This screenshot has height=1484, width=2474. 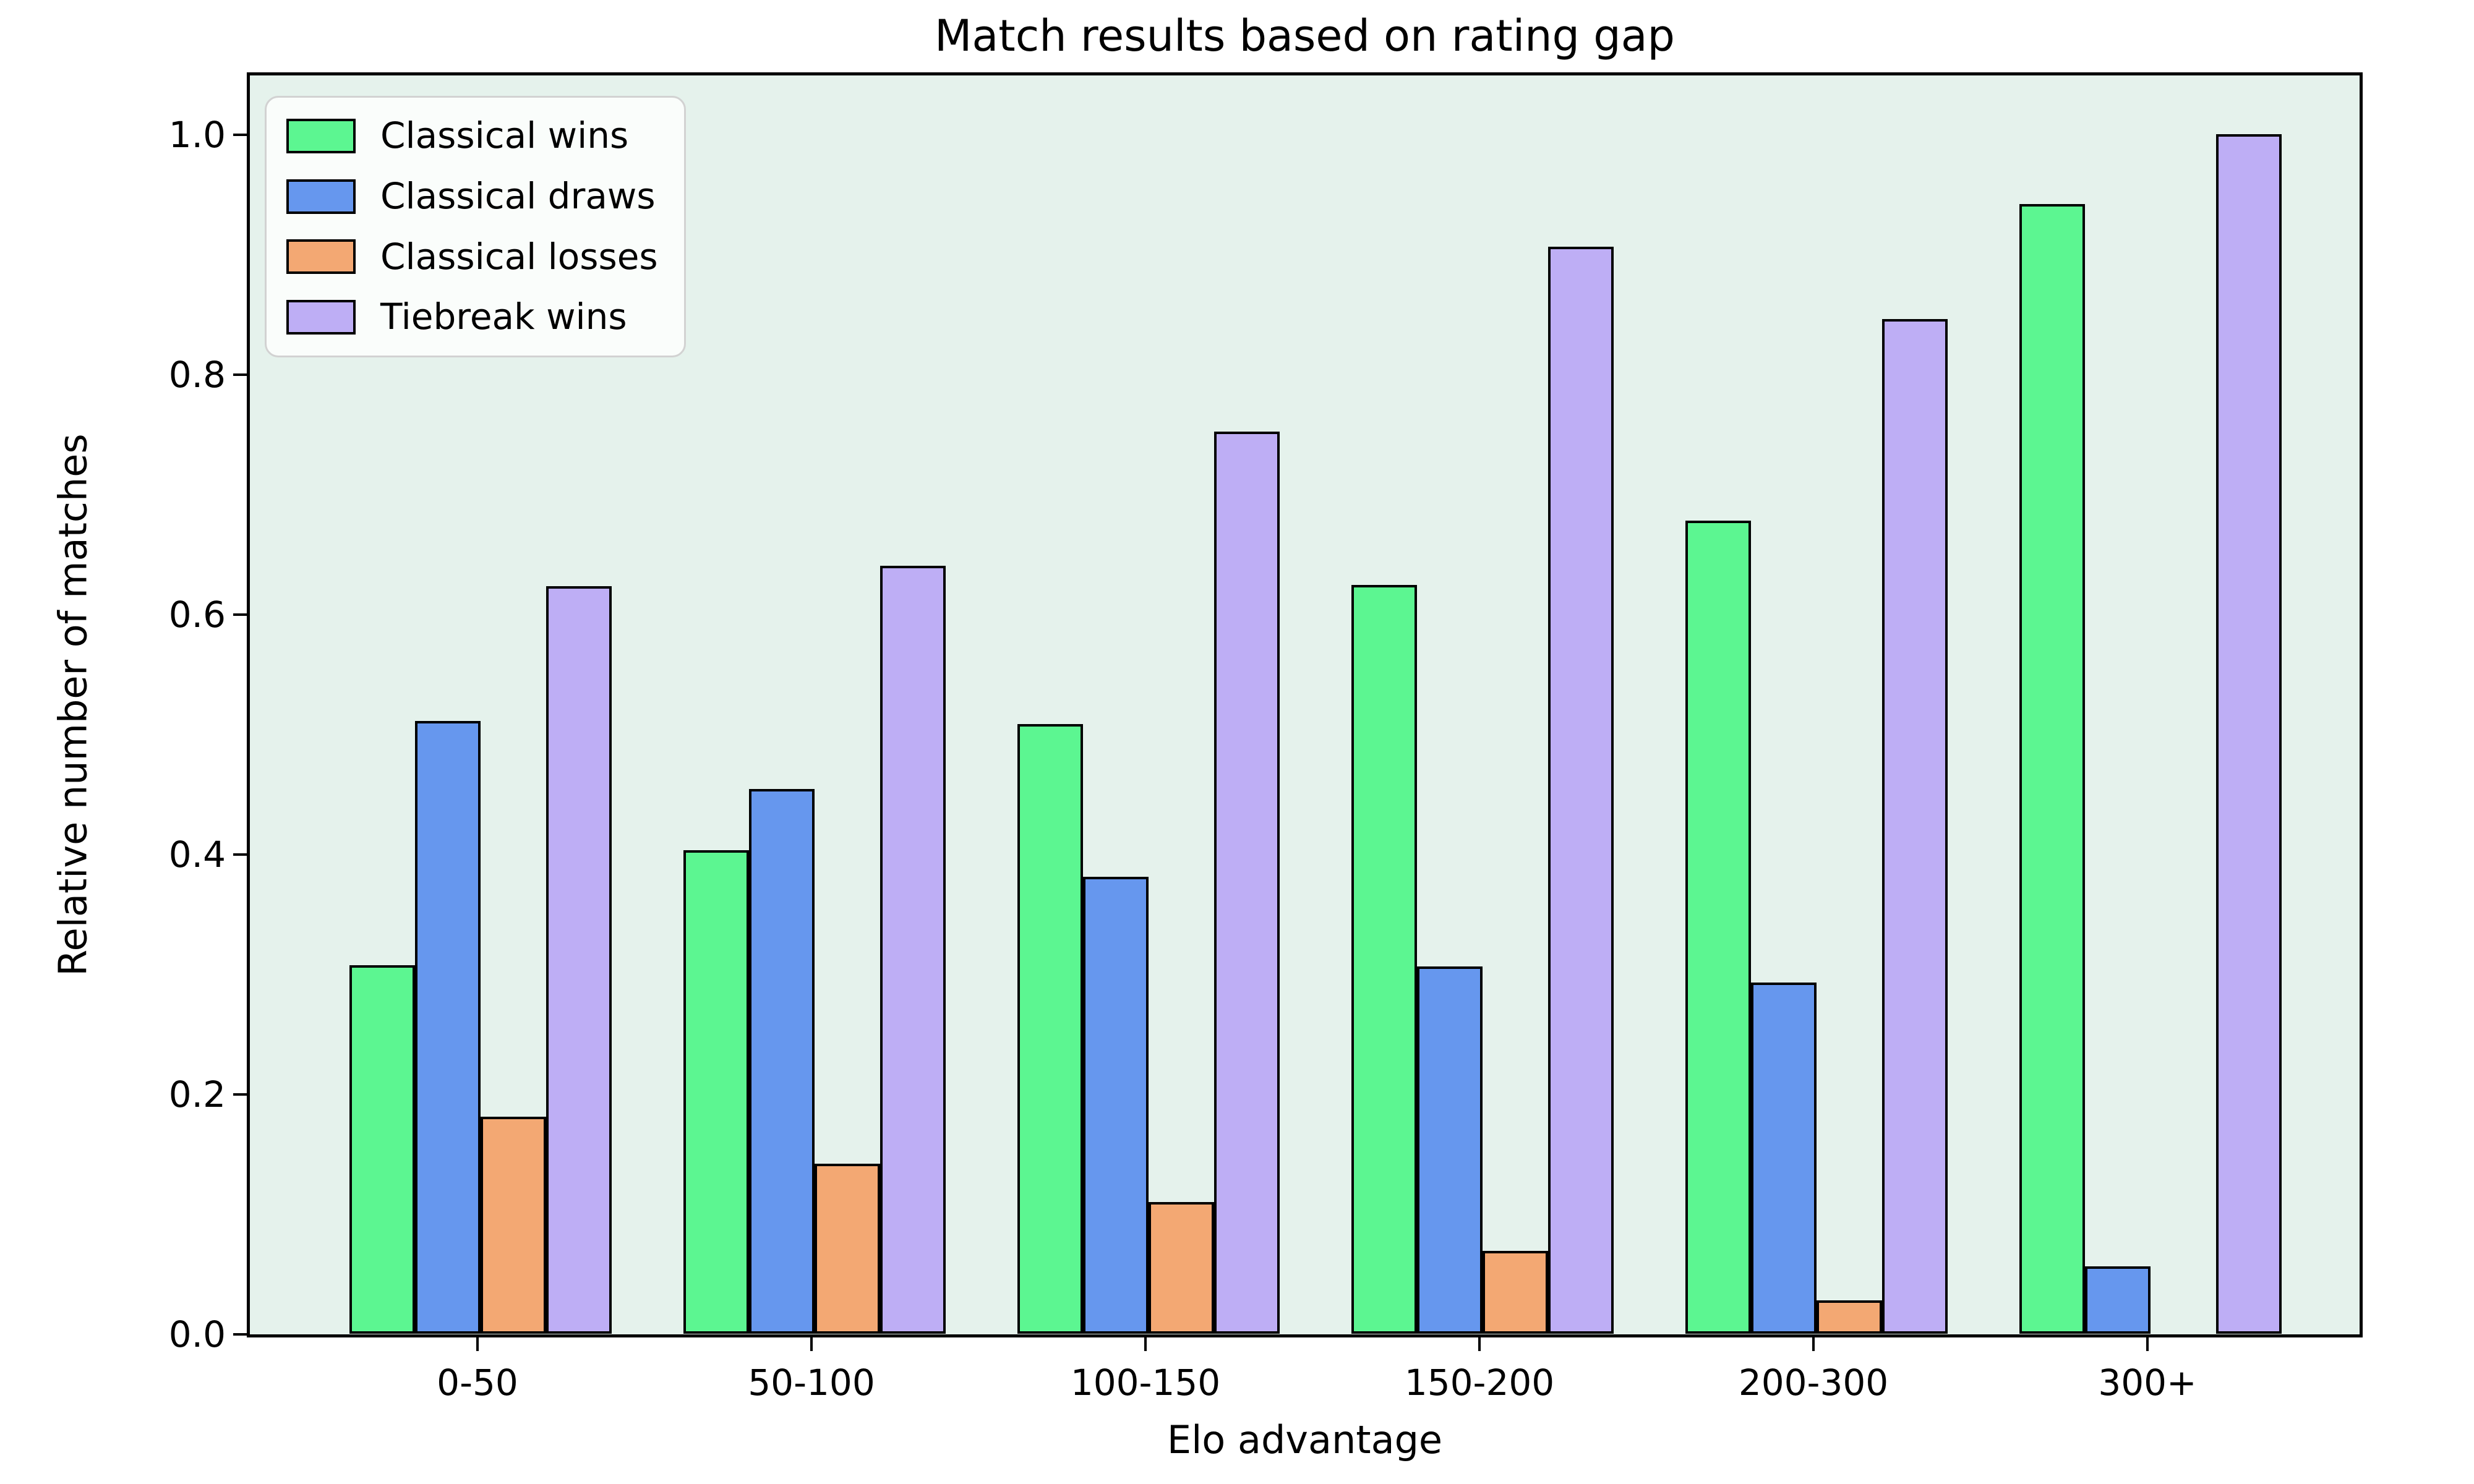 I want to click on y-tick-mark-0.8, so click(x=240, y=374).